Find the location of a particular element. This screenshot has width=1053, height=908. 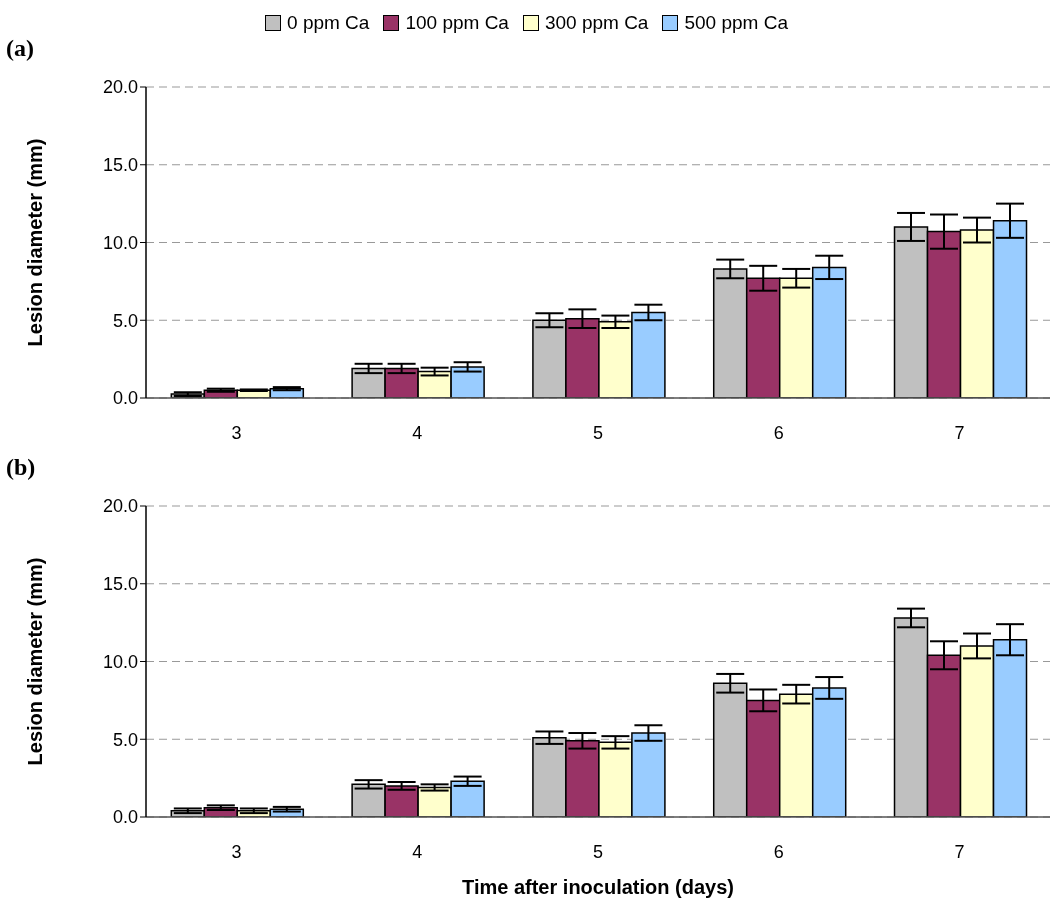

legend-label: 300 ppm Ca is located at coordinates (596, 23).